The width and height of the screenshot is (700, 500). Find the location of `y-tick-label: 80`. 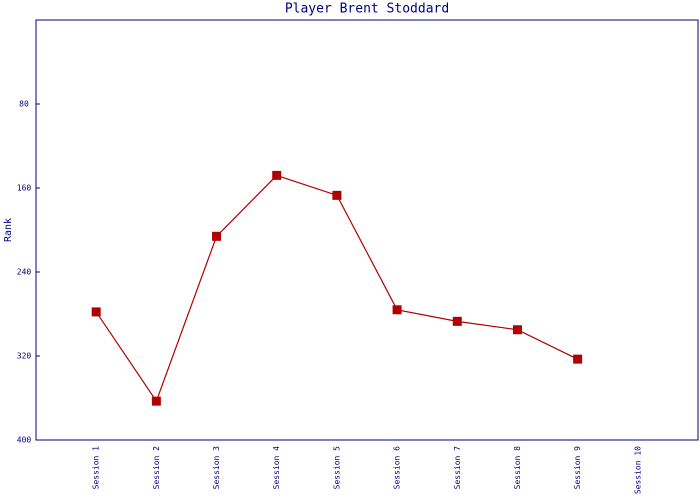

y-tick-label: 80 is located at coordinates (24, 104).